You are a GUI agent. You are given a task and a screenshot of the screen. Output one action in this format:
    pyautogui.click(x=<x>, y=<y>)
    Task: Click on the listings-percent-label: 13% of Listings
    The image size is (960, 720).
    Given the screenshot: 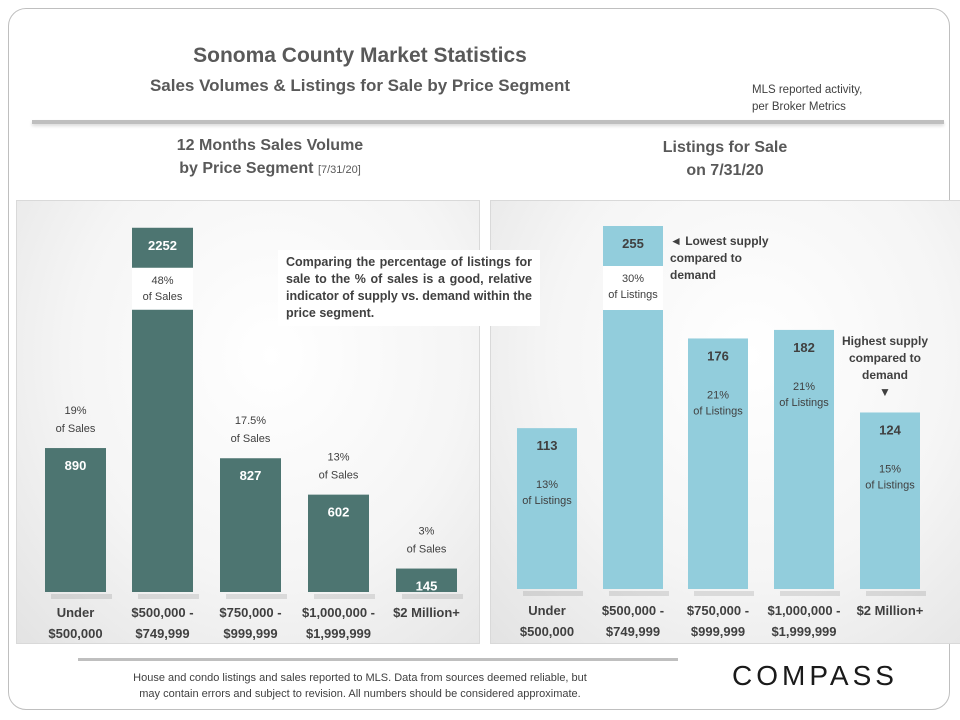 What is the action you would take?
    pyautogui.click(x=547, y=493)
    